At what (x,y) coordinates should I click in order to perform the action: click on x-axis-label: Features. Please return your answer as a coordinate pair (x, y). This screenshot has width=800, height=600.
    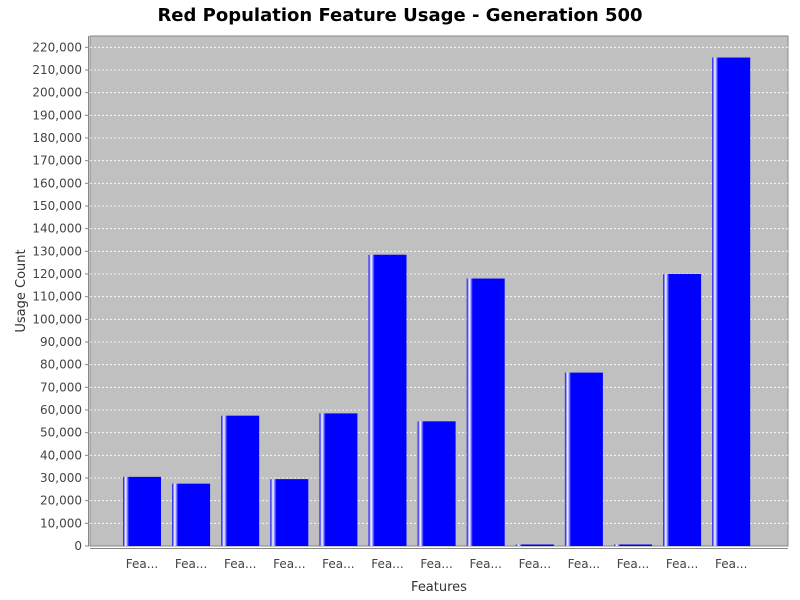
    Looking at the image, I should click on (439, 587).